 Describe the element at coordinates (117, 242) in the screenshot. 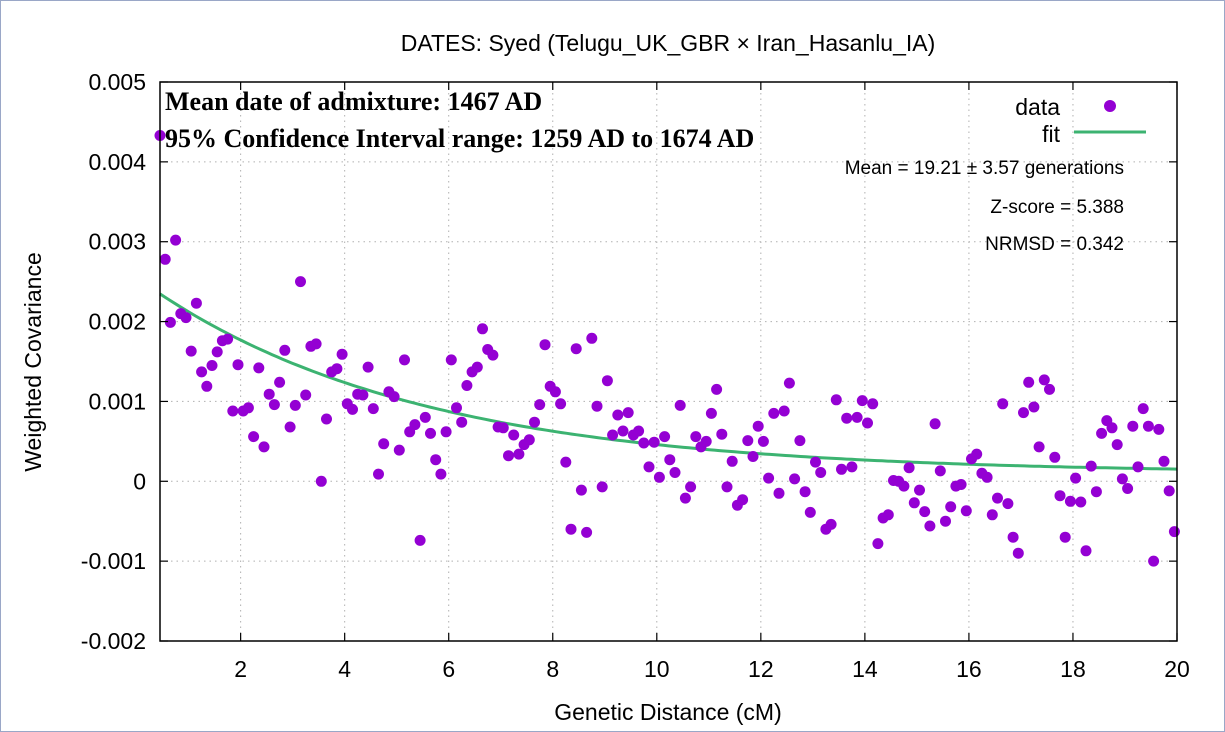

I see `y-tick-label: 0.003` at that location.